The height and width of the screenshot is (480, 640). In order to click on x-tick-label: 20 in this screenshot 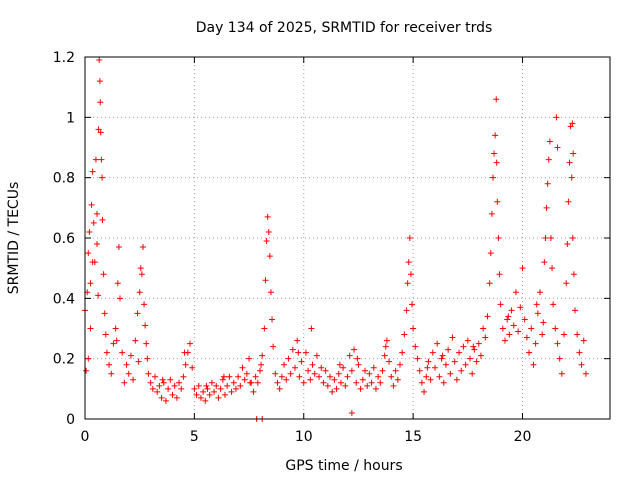, I will do `click(523, 437)`.